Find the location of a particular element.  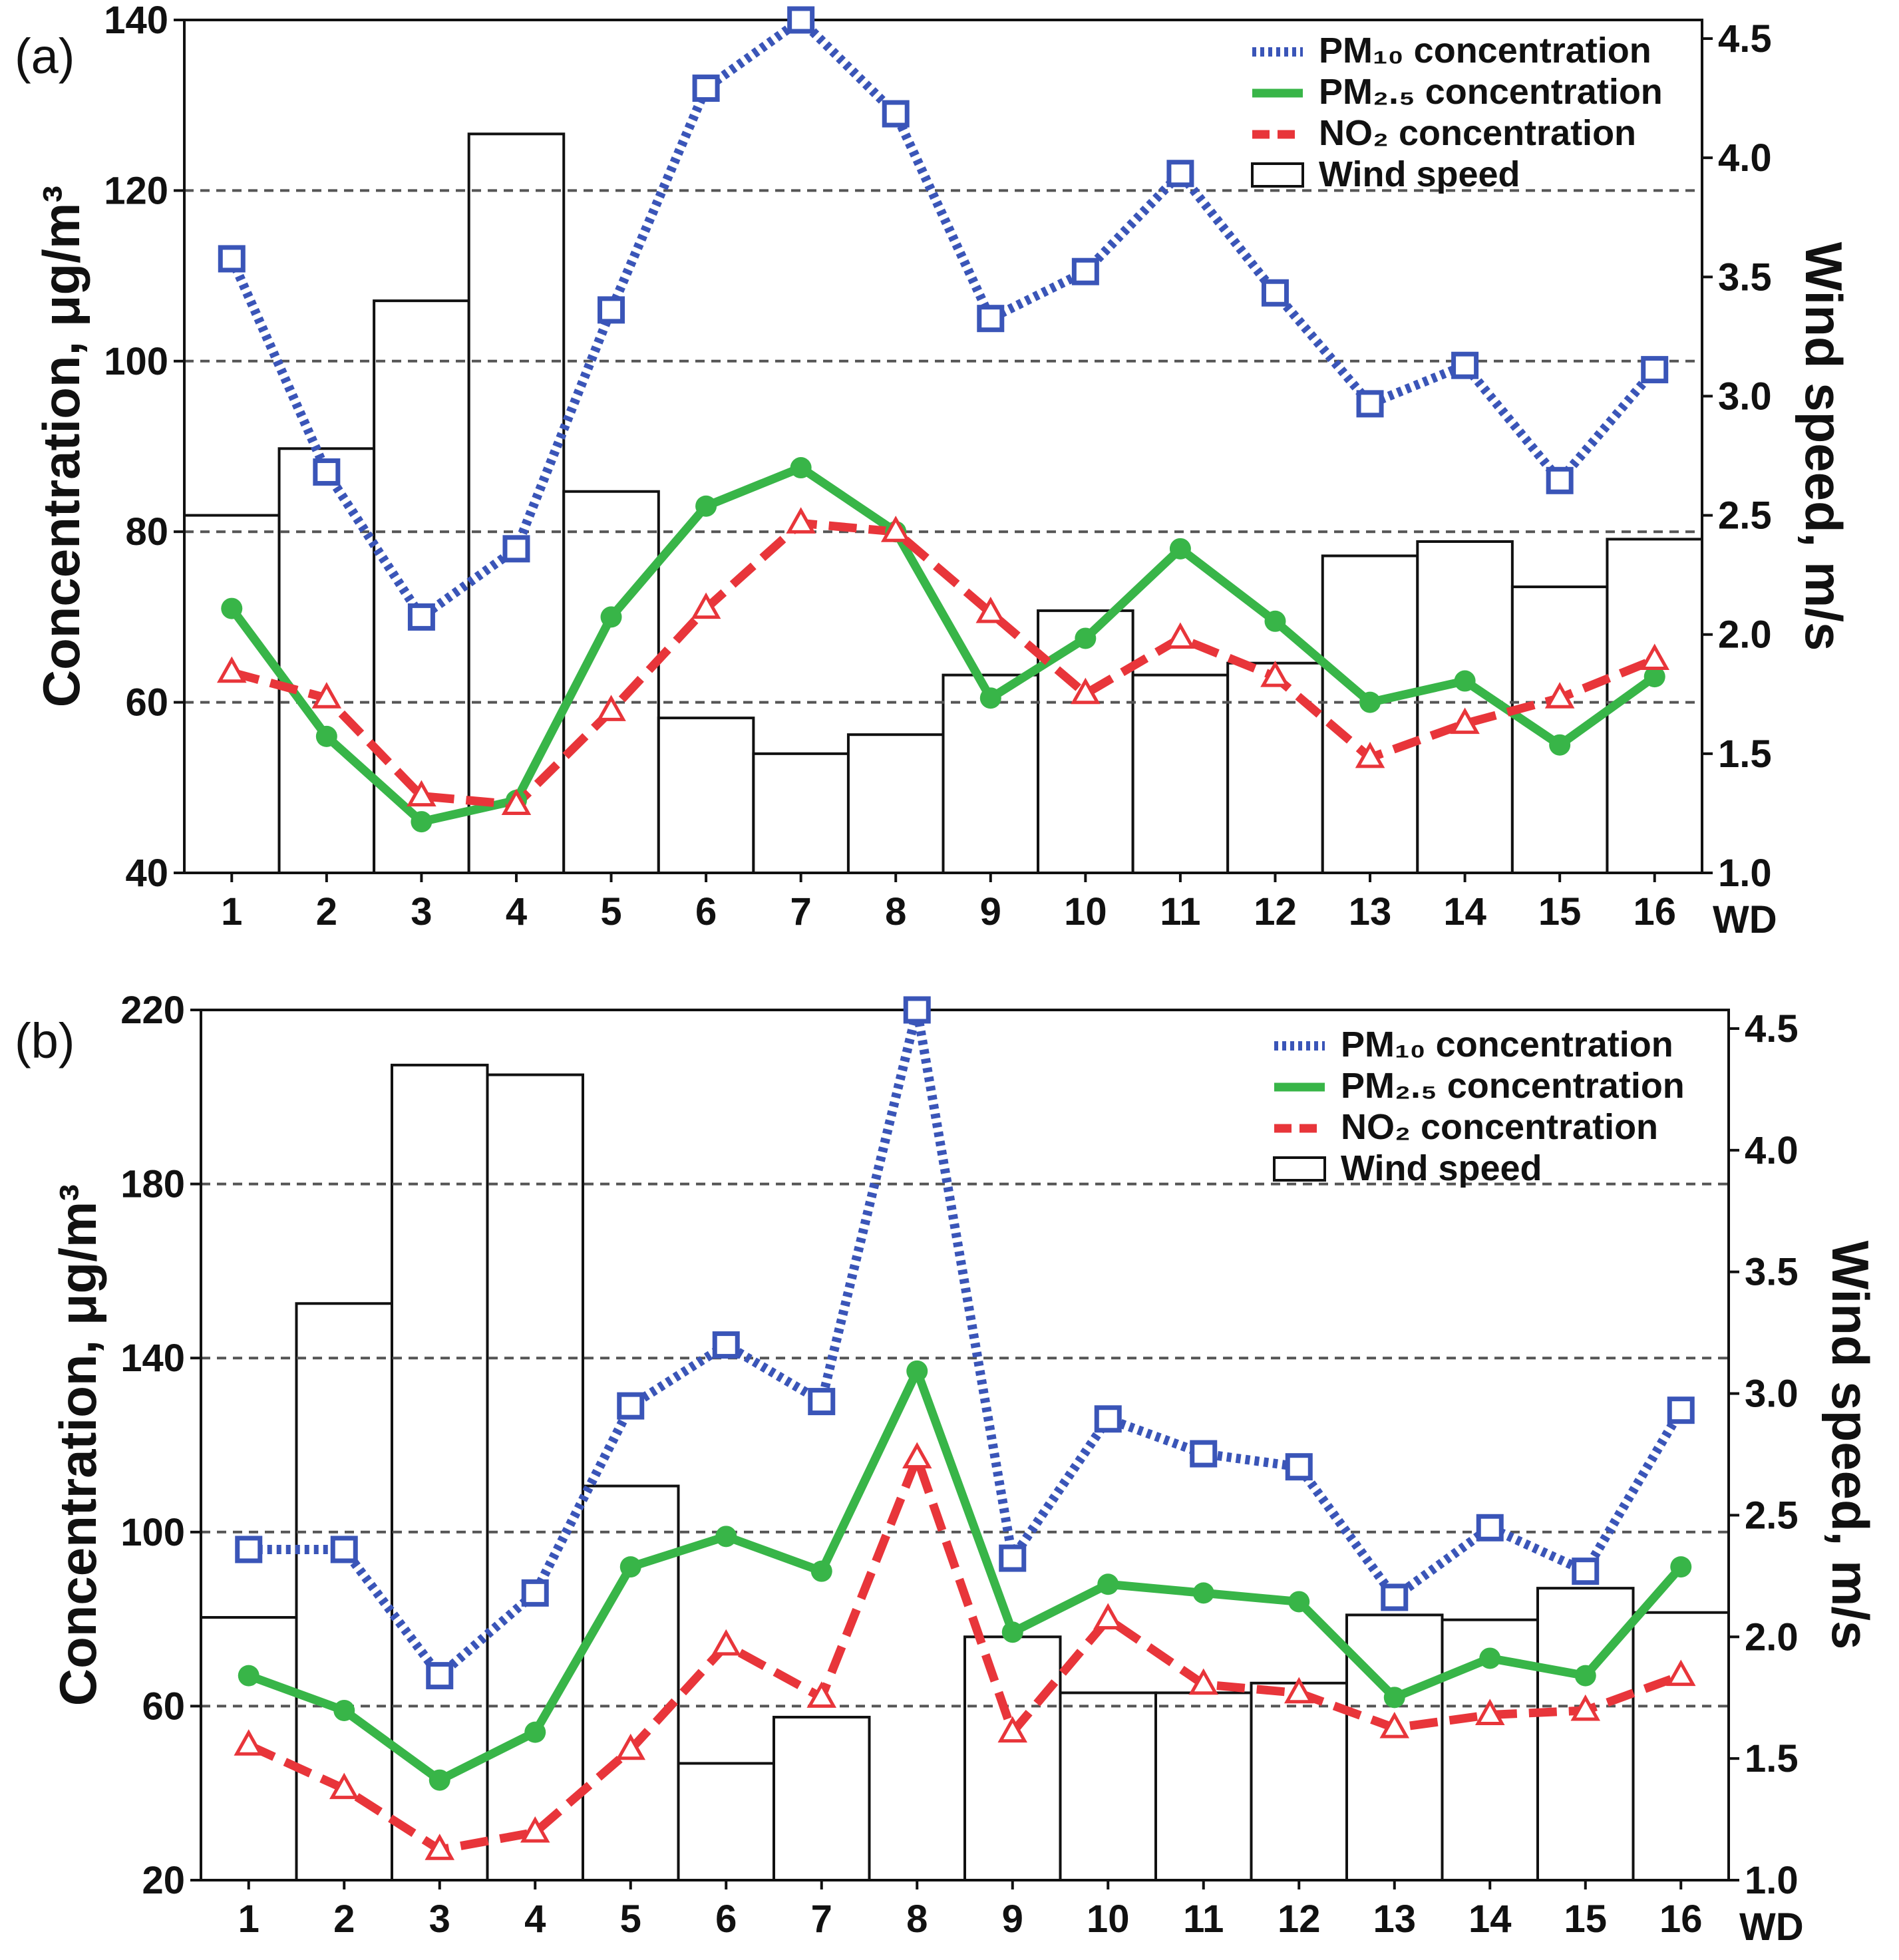

x-tick-label: 13 is located at coordinates (1371, 911).